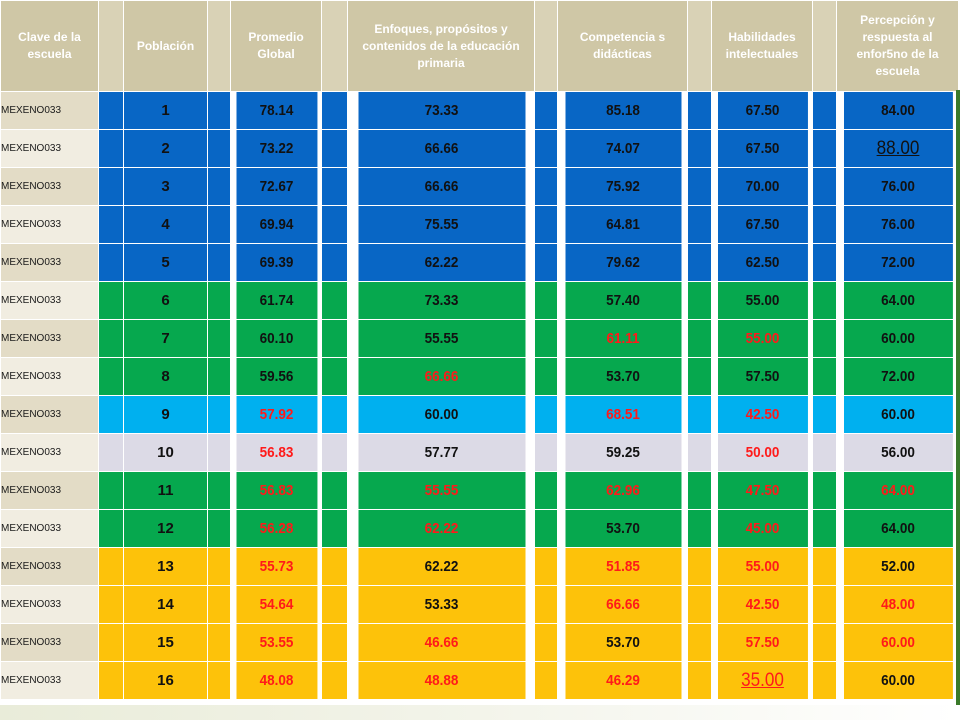  What do you see at coordinates (441, 452) in the screenshot?
I see `cell-enfoques: 57.77` at bounding box center [441, 452].